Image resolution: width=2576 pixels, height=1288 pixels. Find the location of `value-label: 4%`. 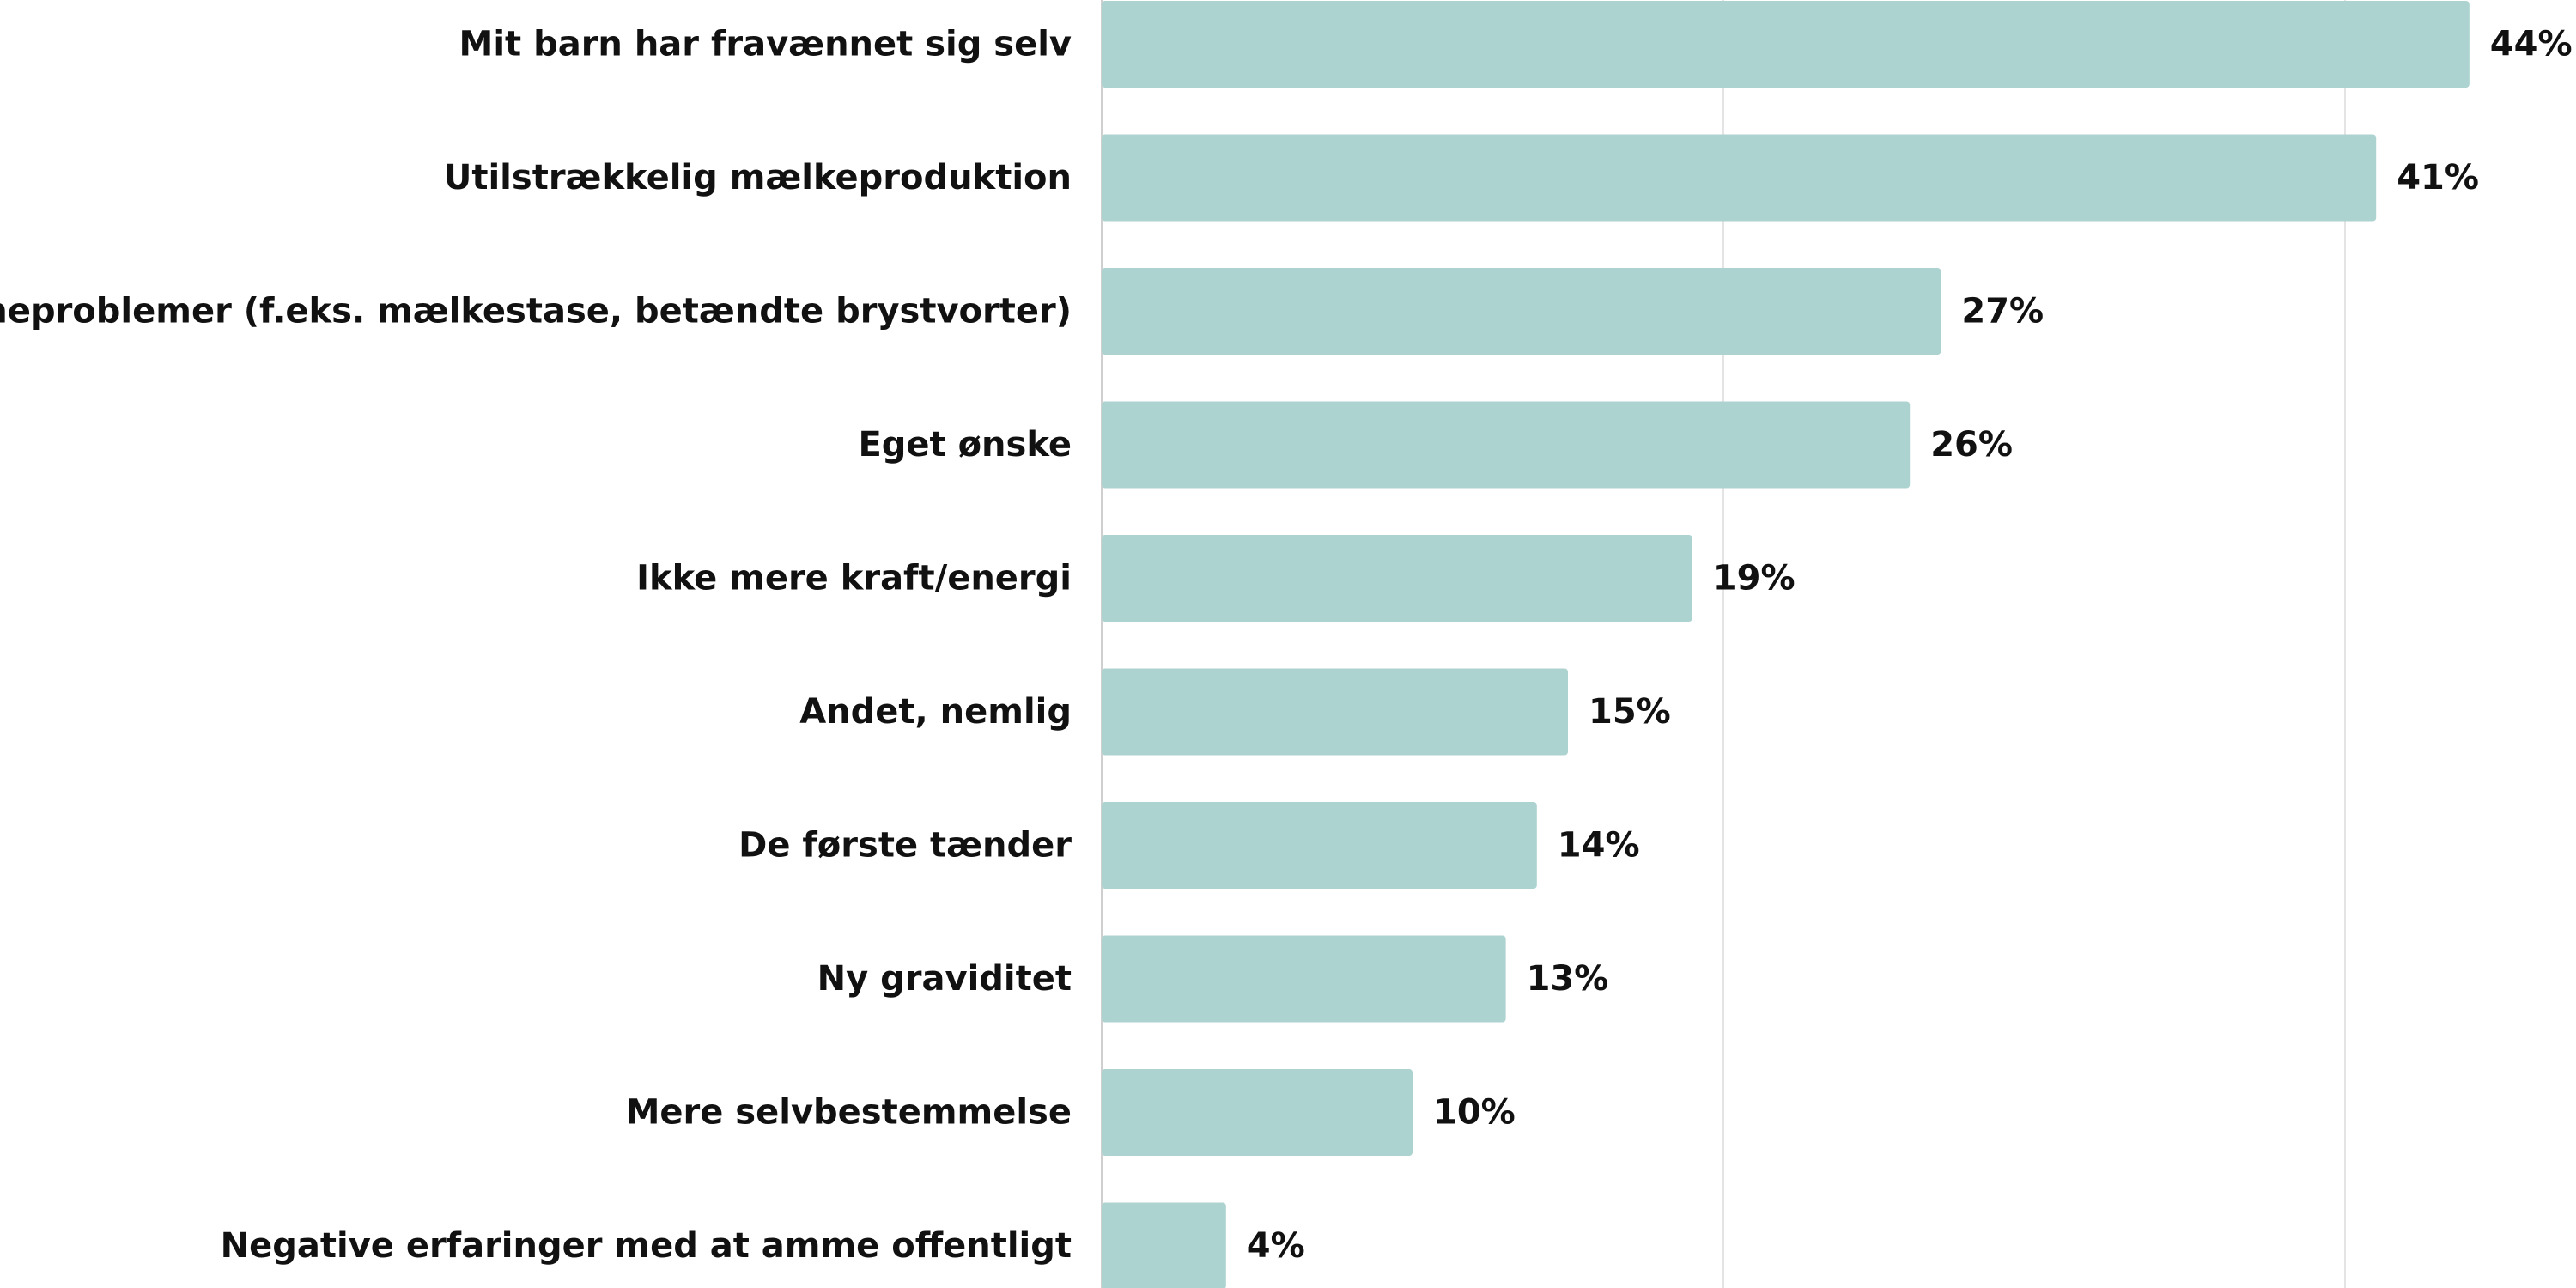

value-label: 4% is located at coordinates (1276, 1246).